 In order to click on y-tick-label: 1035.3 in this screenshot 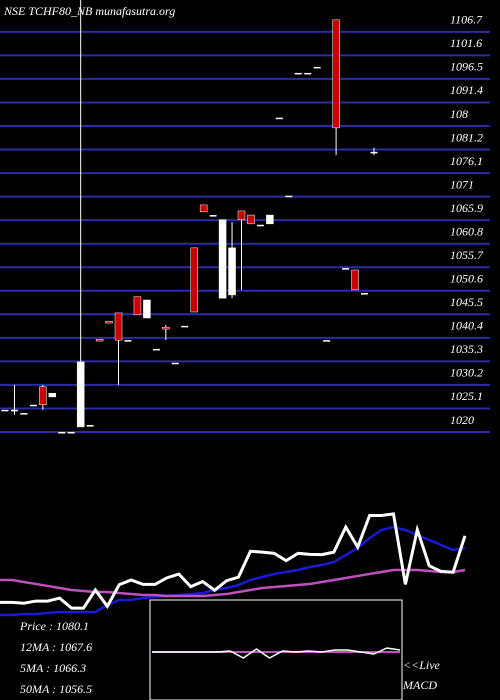, I will do `click(466, 349)`.